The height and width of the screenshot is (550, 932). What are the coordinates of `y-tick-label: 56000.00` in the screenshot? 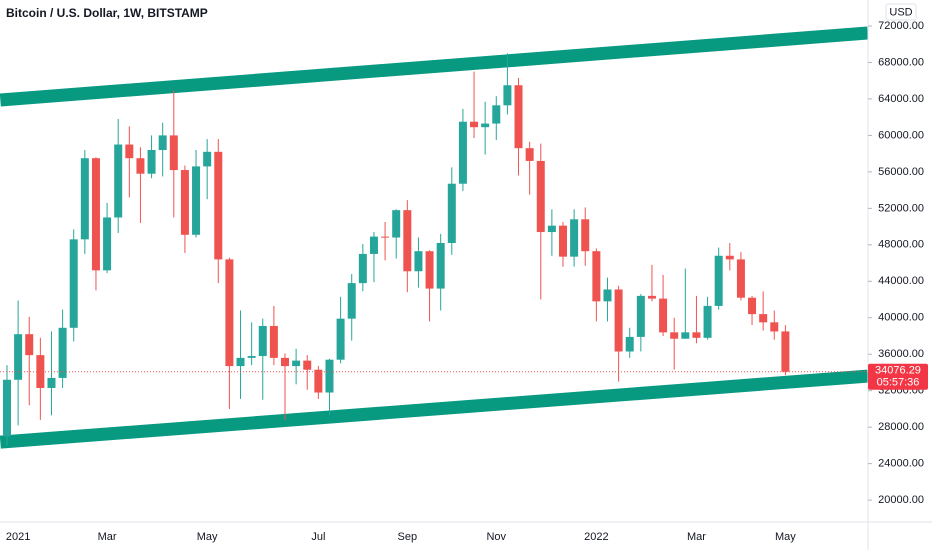 It's located at (901, 172).